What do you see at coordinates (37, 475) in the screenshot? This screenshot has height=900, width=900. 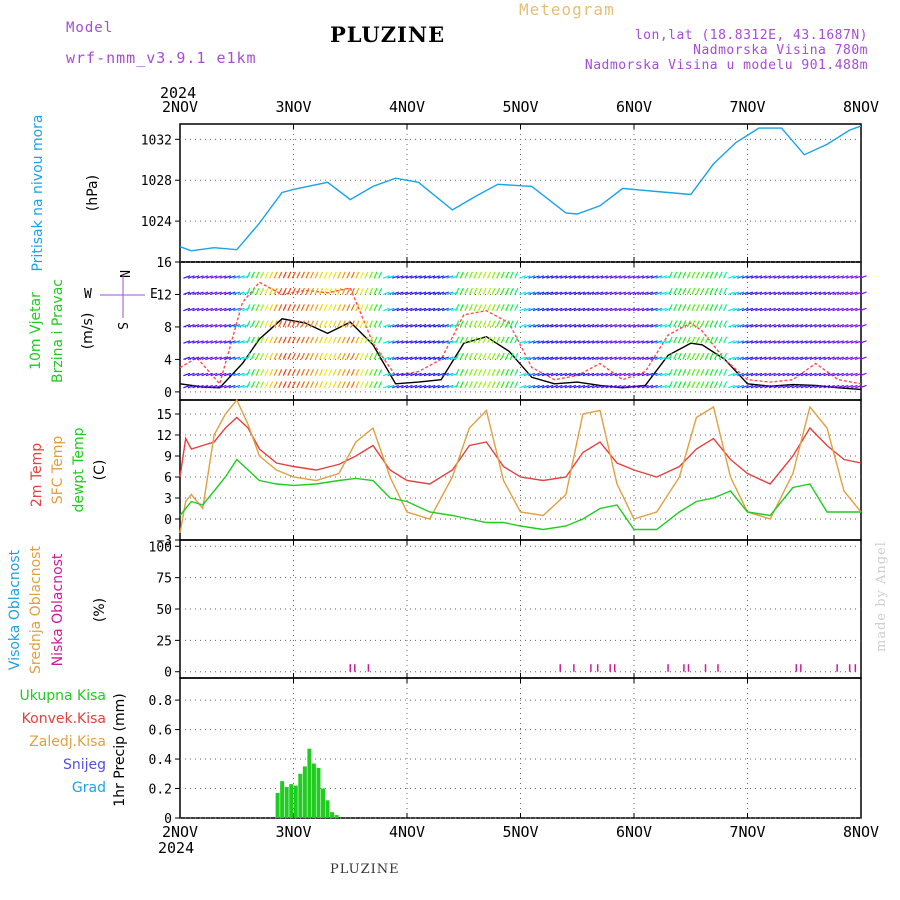 I see `temp-ylabel: 2m Temp` at bounding box center [37, 475].